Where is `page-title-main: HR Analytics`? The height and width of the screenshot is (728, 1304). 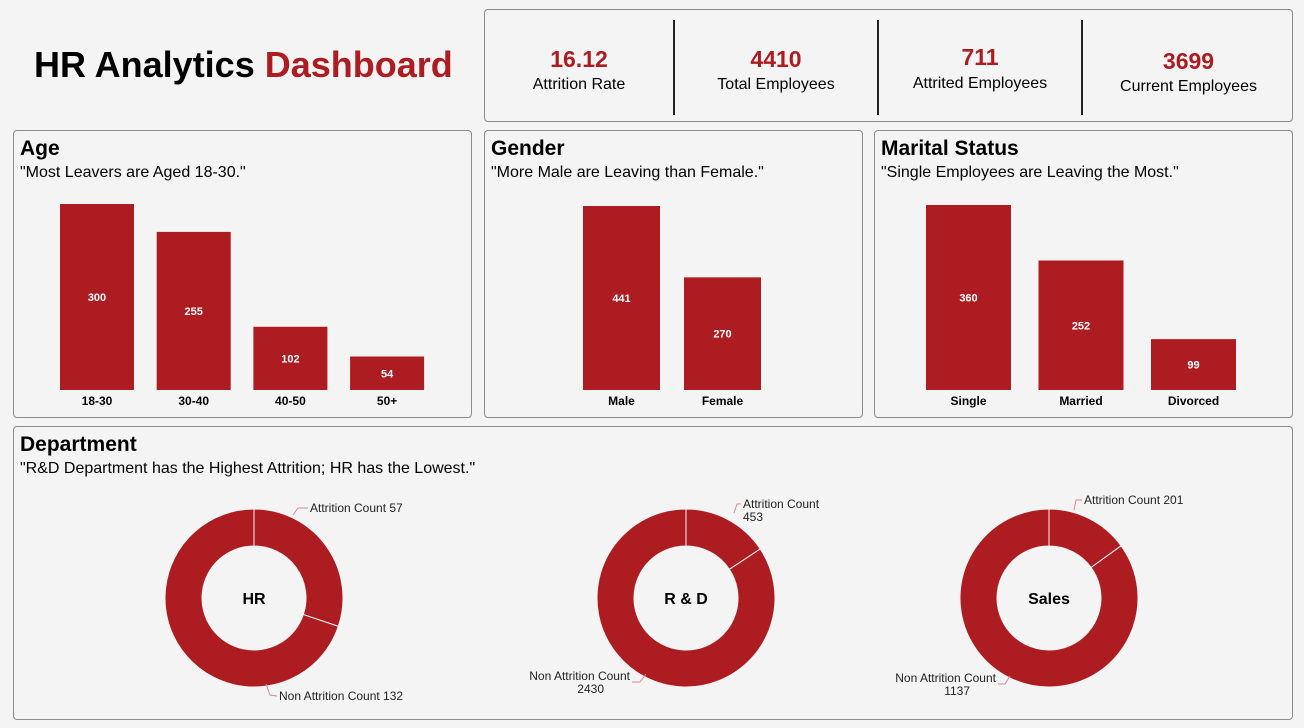
page-title-main: HR Analytics is located at coordinates (144, 64).